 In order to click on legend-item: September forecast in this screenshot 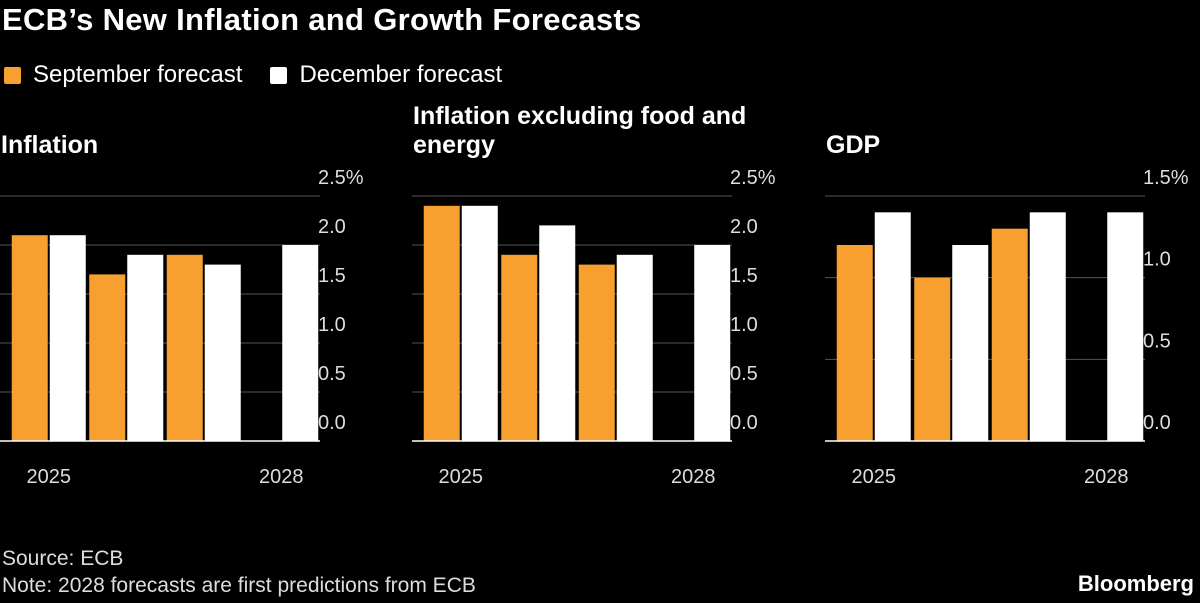, I will do `click(123, 75)`.